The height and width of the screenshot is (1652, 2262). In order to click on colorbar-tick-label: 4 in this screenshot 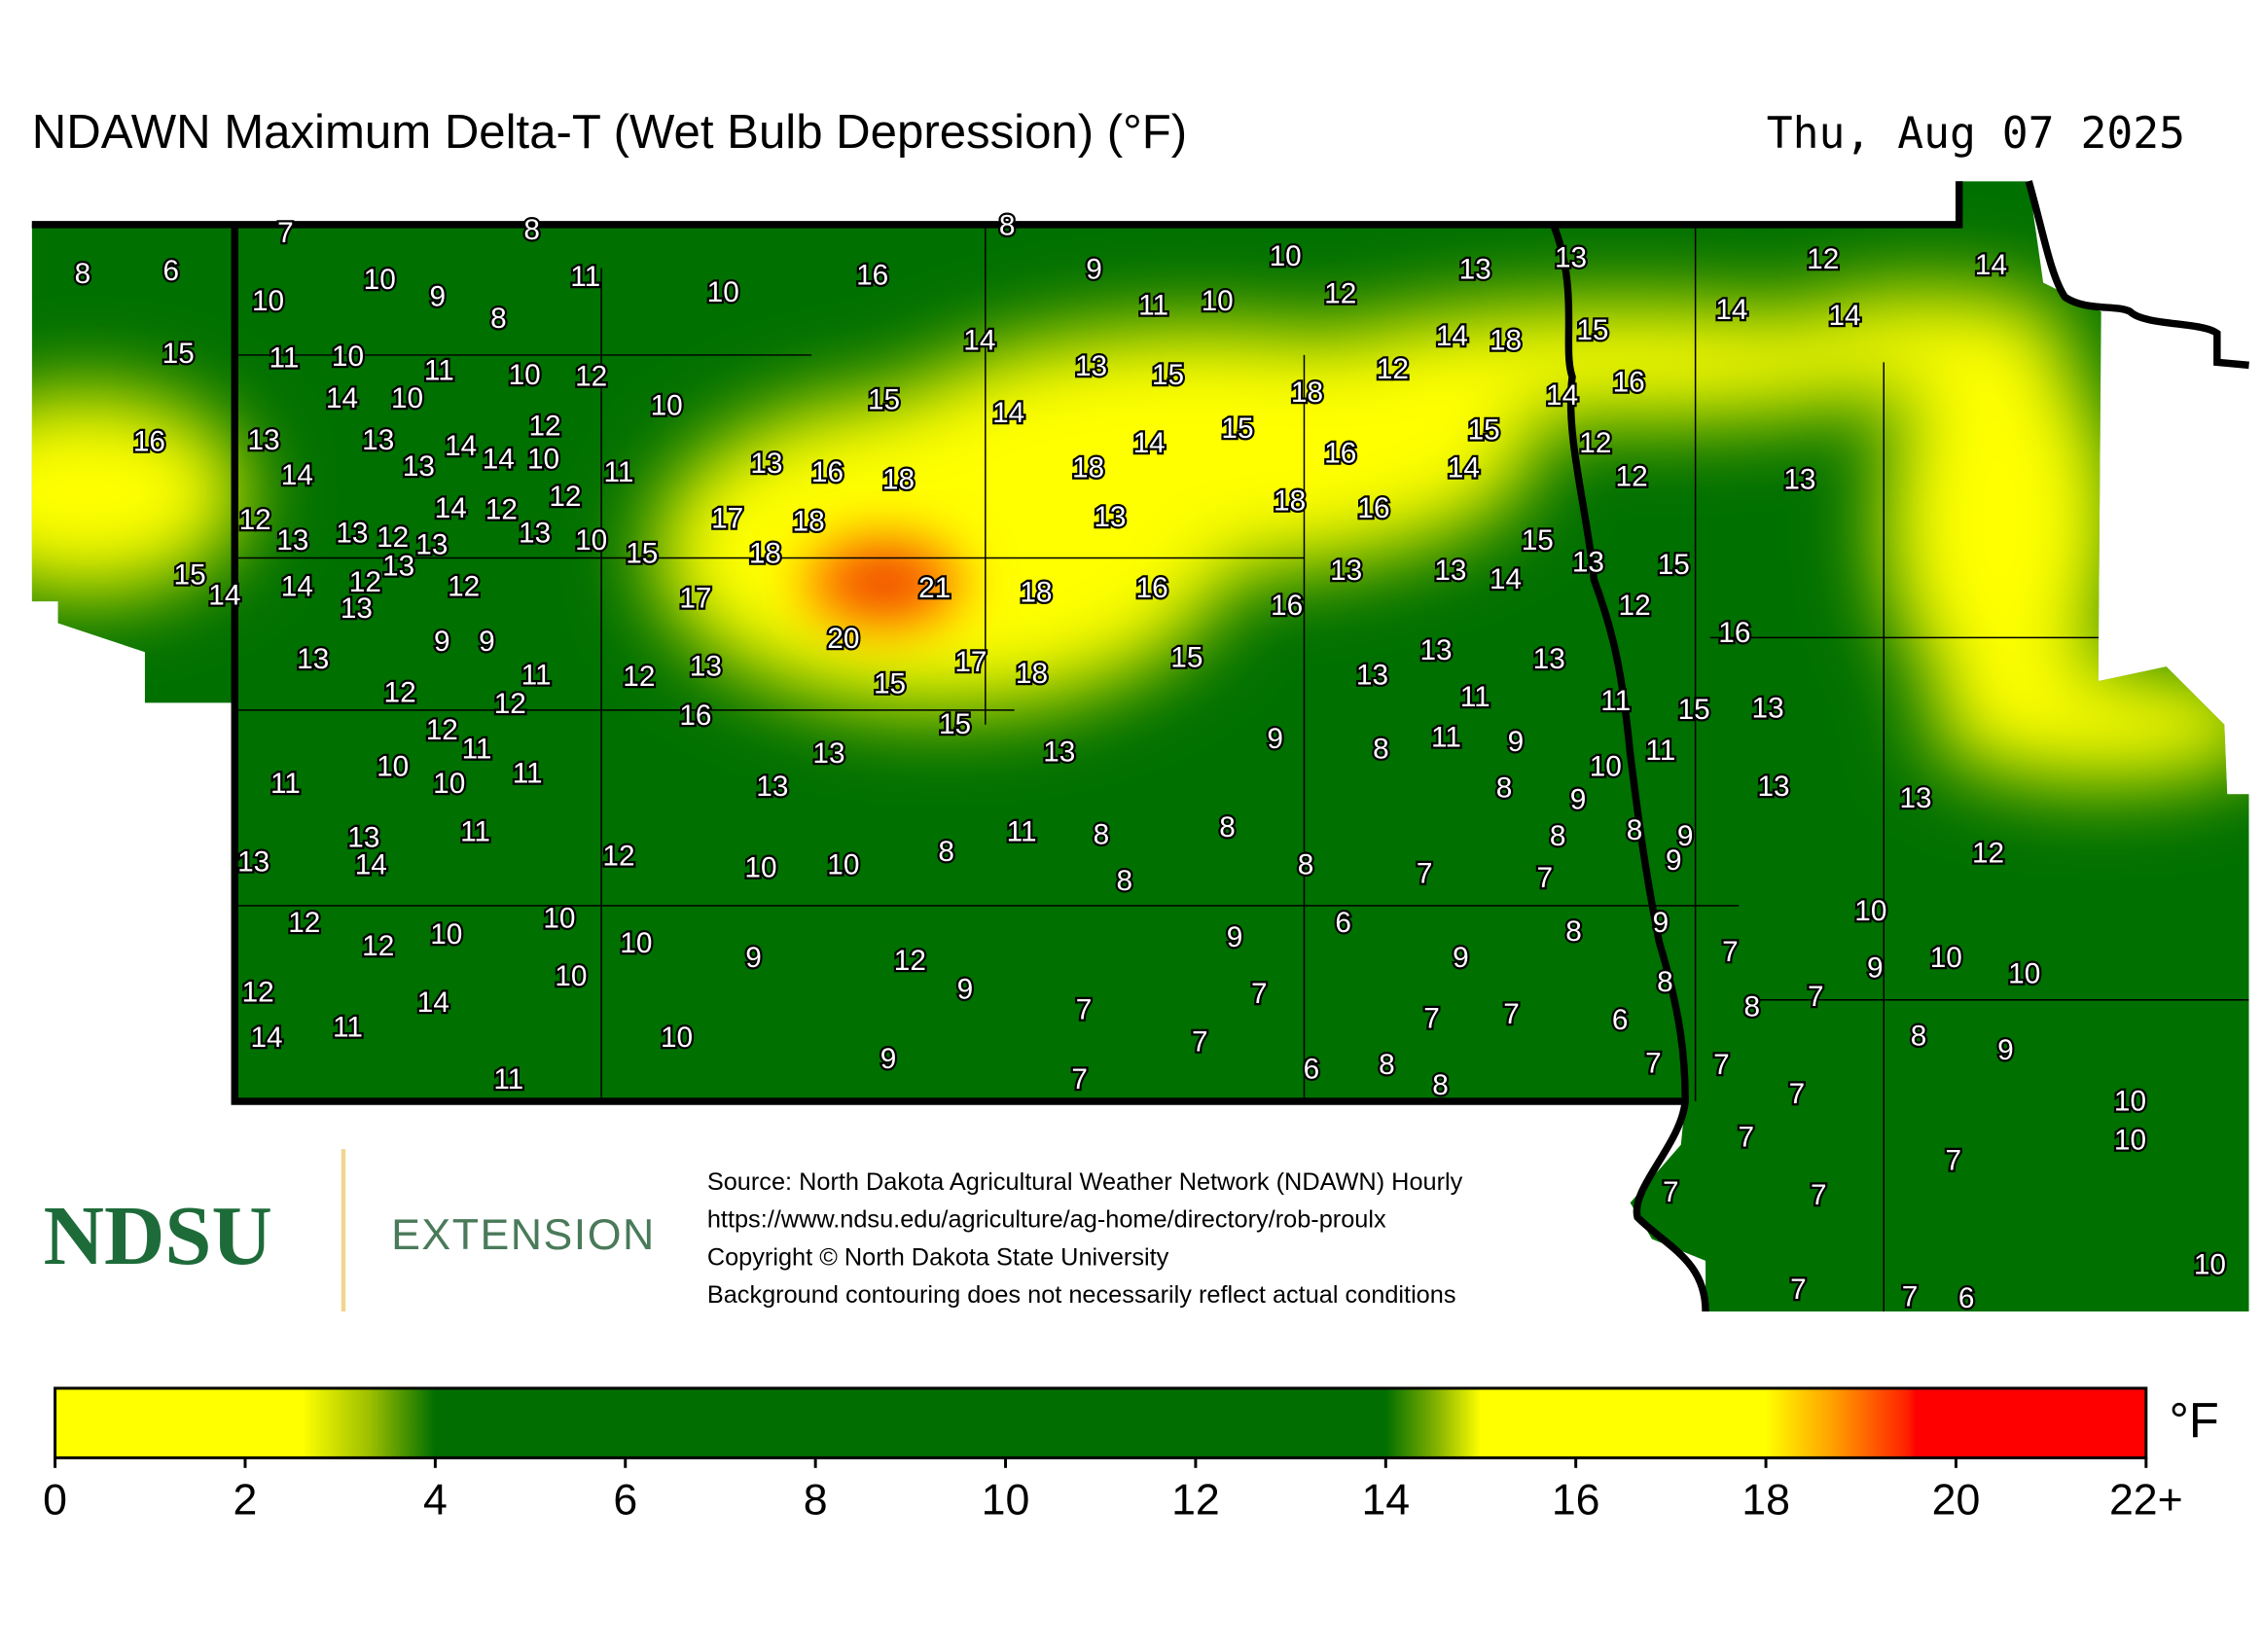, I will do `click(435, 1500)`.